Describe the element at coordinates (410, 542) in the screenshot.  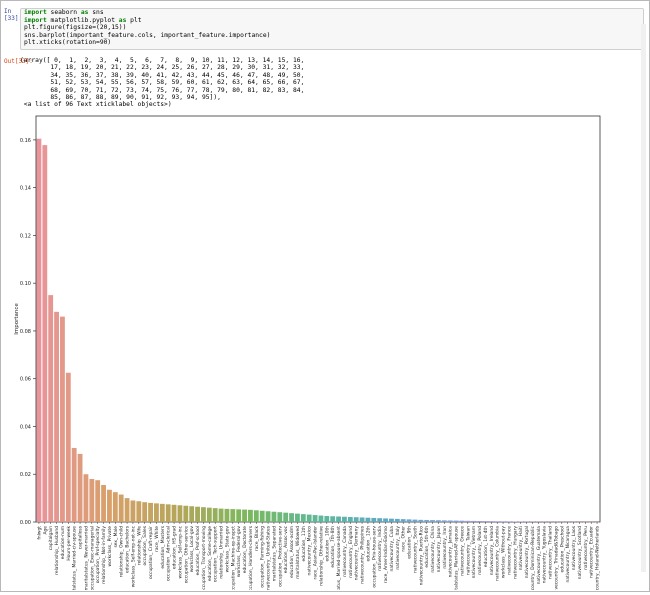
I see `x-tick-label: education_ 9th` at that location.